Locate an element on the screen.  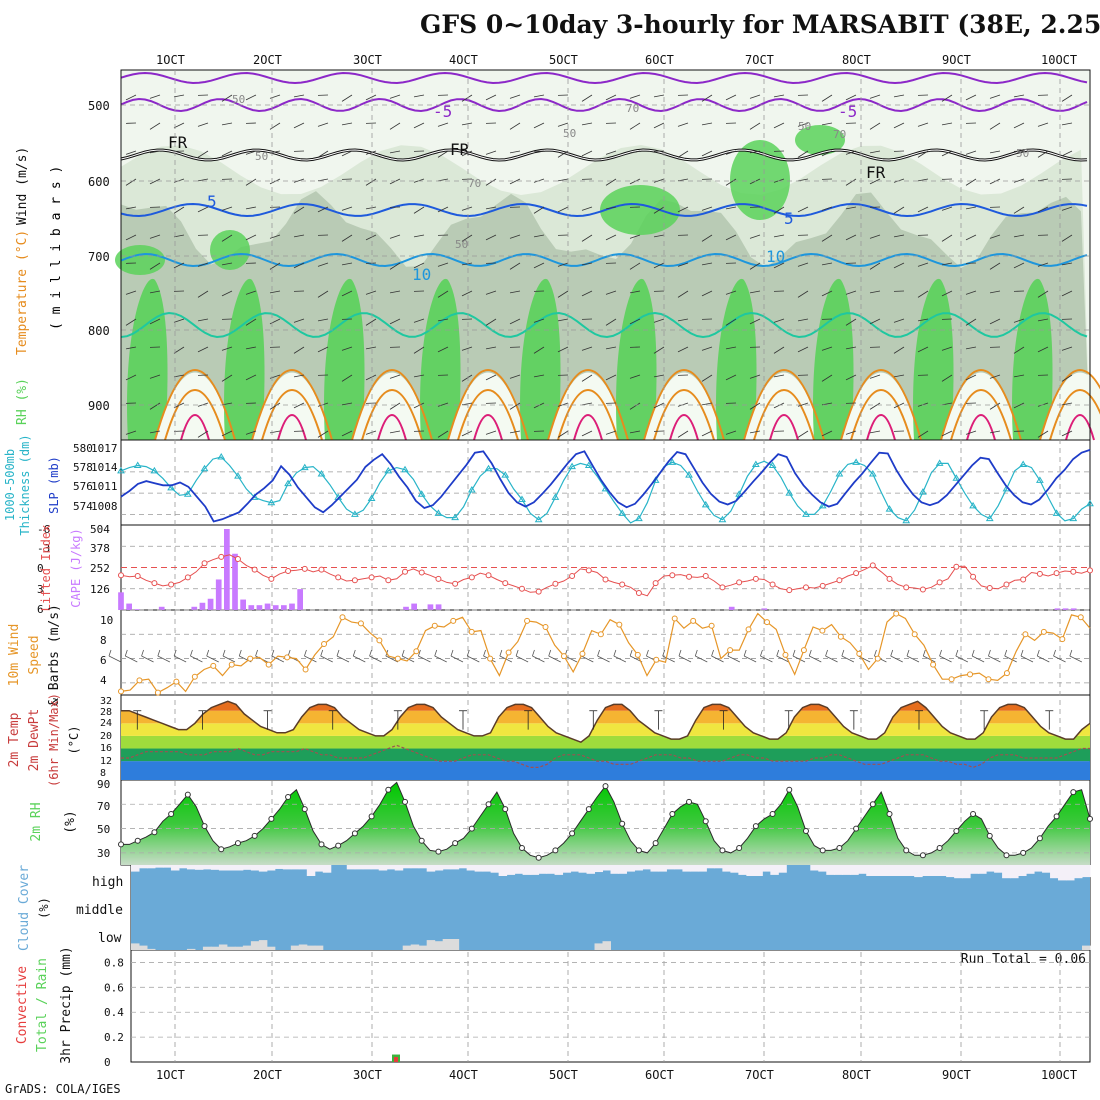
cloud-units-line: (%) is located at coordinates (44, 908).